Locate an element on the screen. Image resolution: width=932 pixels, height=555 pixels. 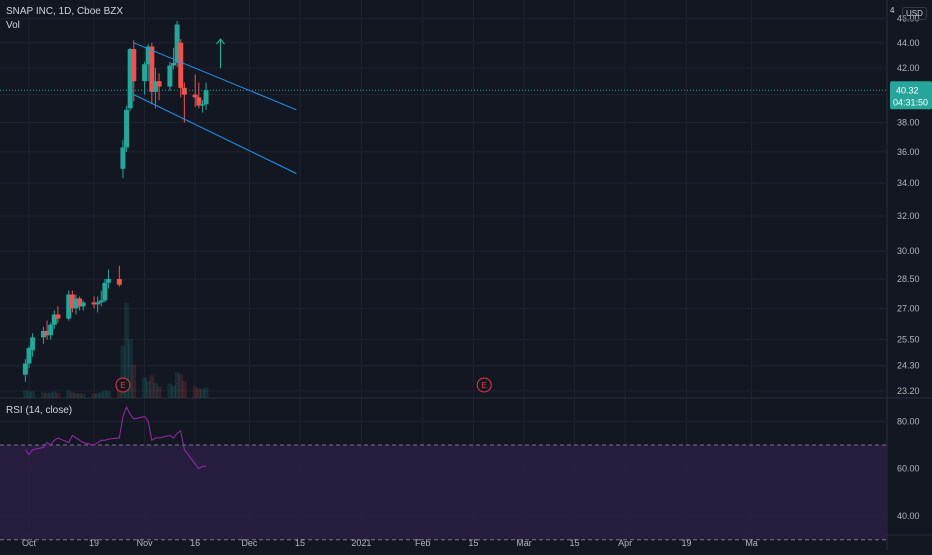
up-arrow-head is located at coordinates (220, 41).